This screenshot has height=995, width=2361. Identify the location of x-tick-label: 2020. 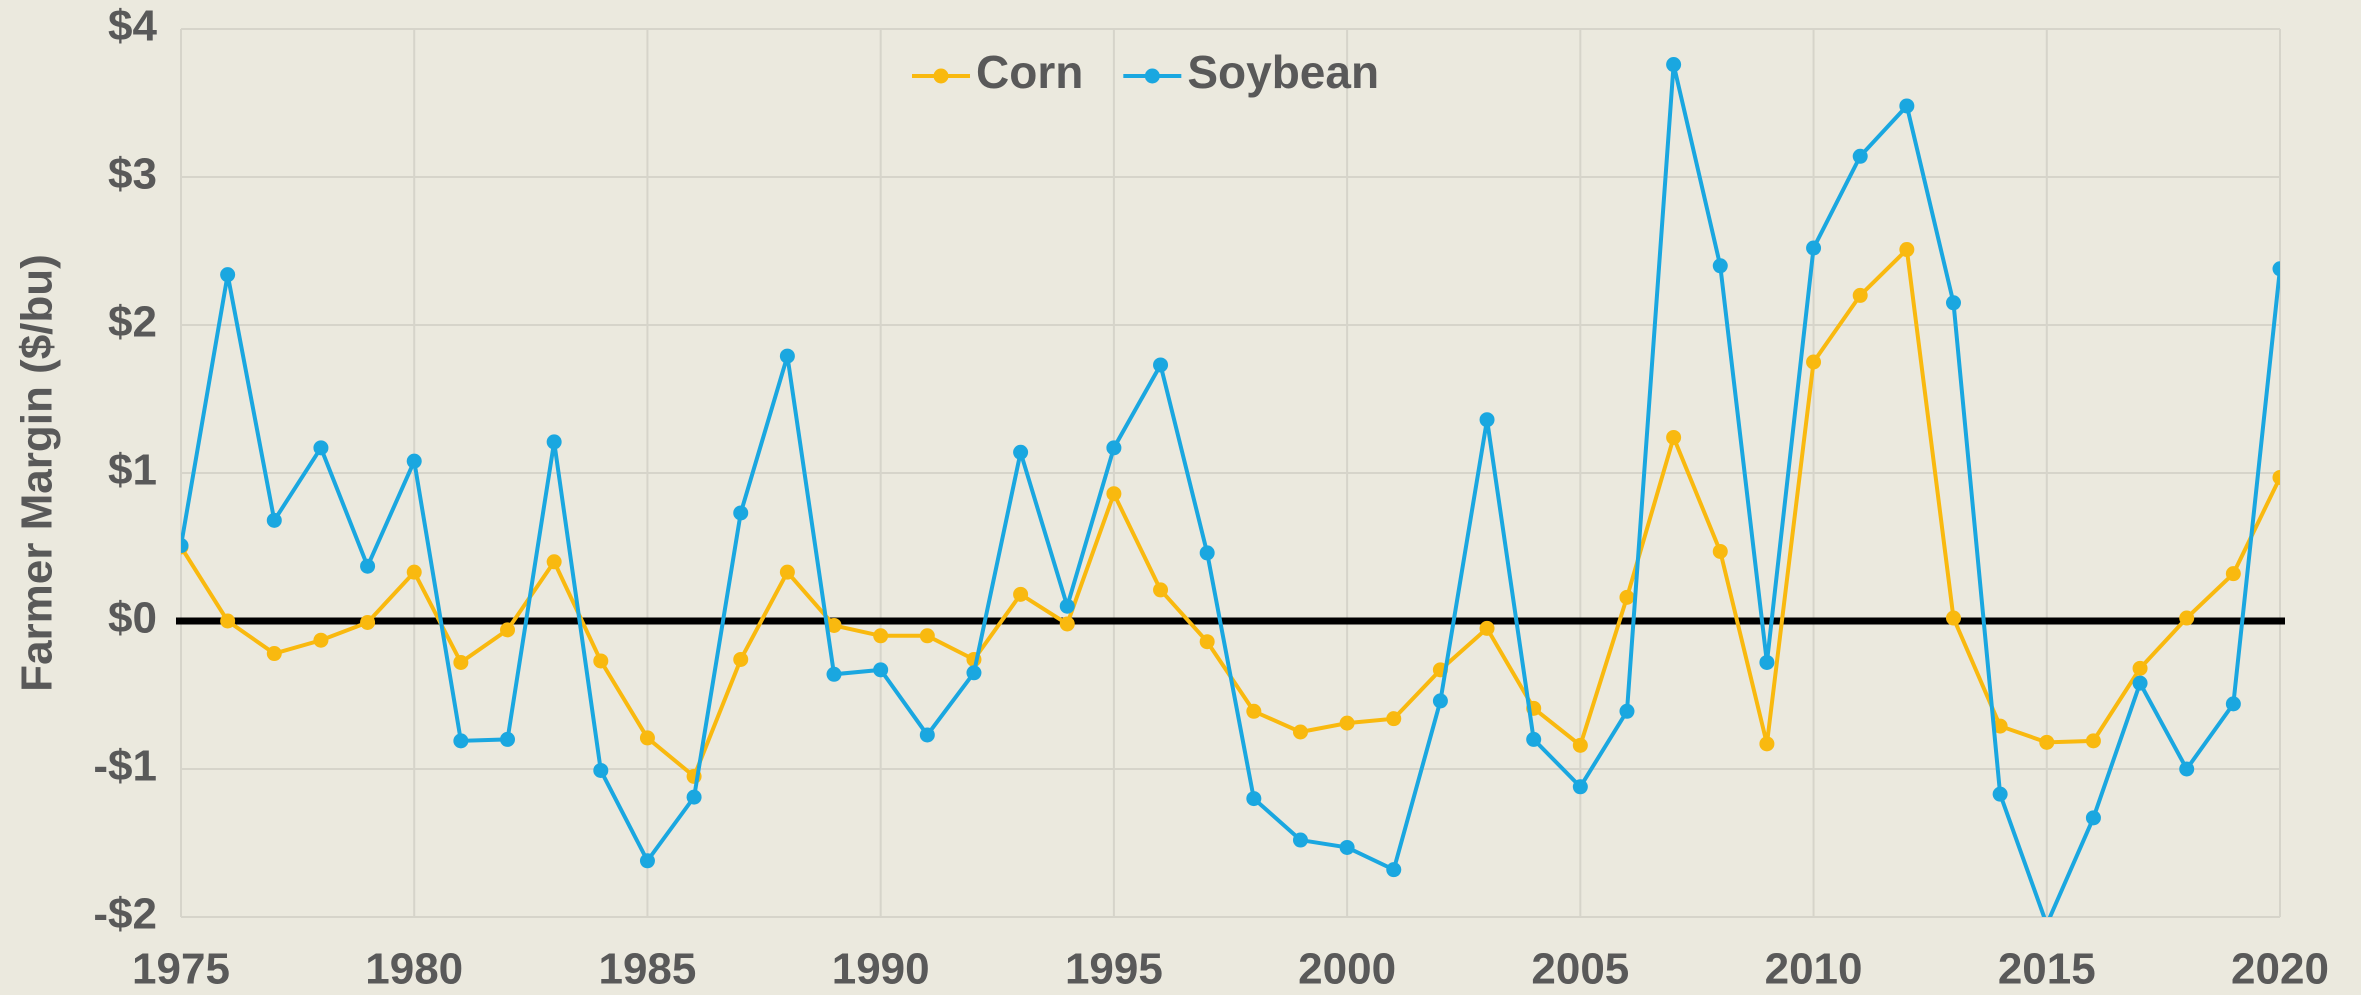
(2280, 969).